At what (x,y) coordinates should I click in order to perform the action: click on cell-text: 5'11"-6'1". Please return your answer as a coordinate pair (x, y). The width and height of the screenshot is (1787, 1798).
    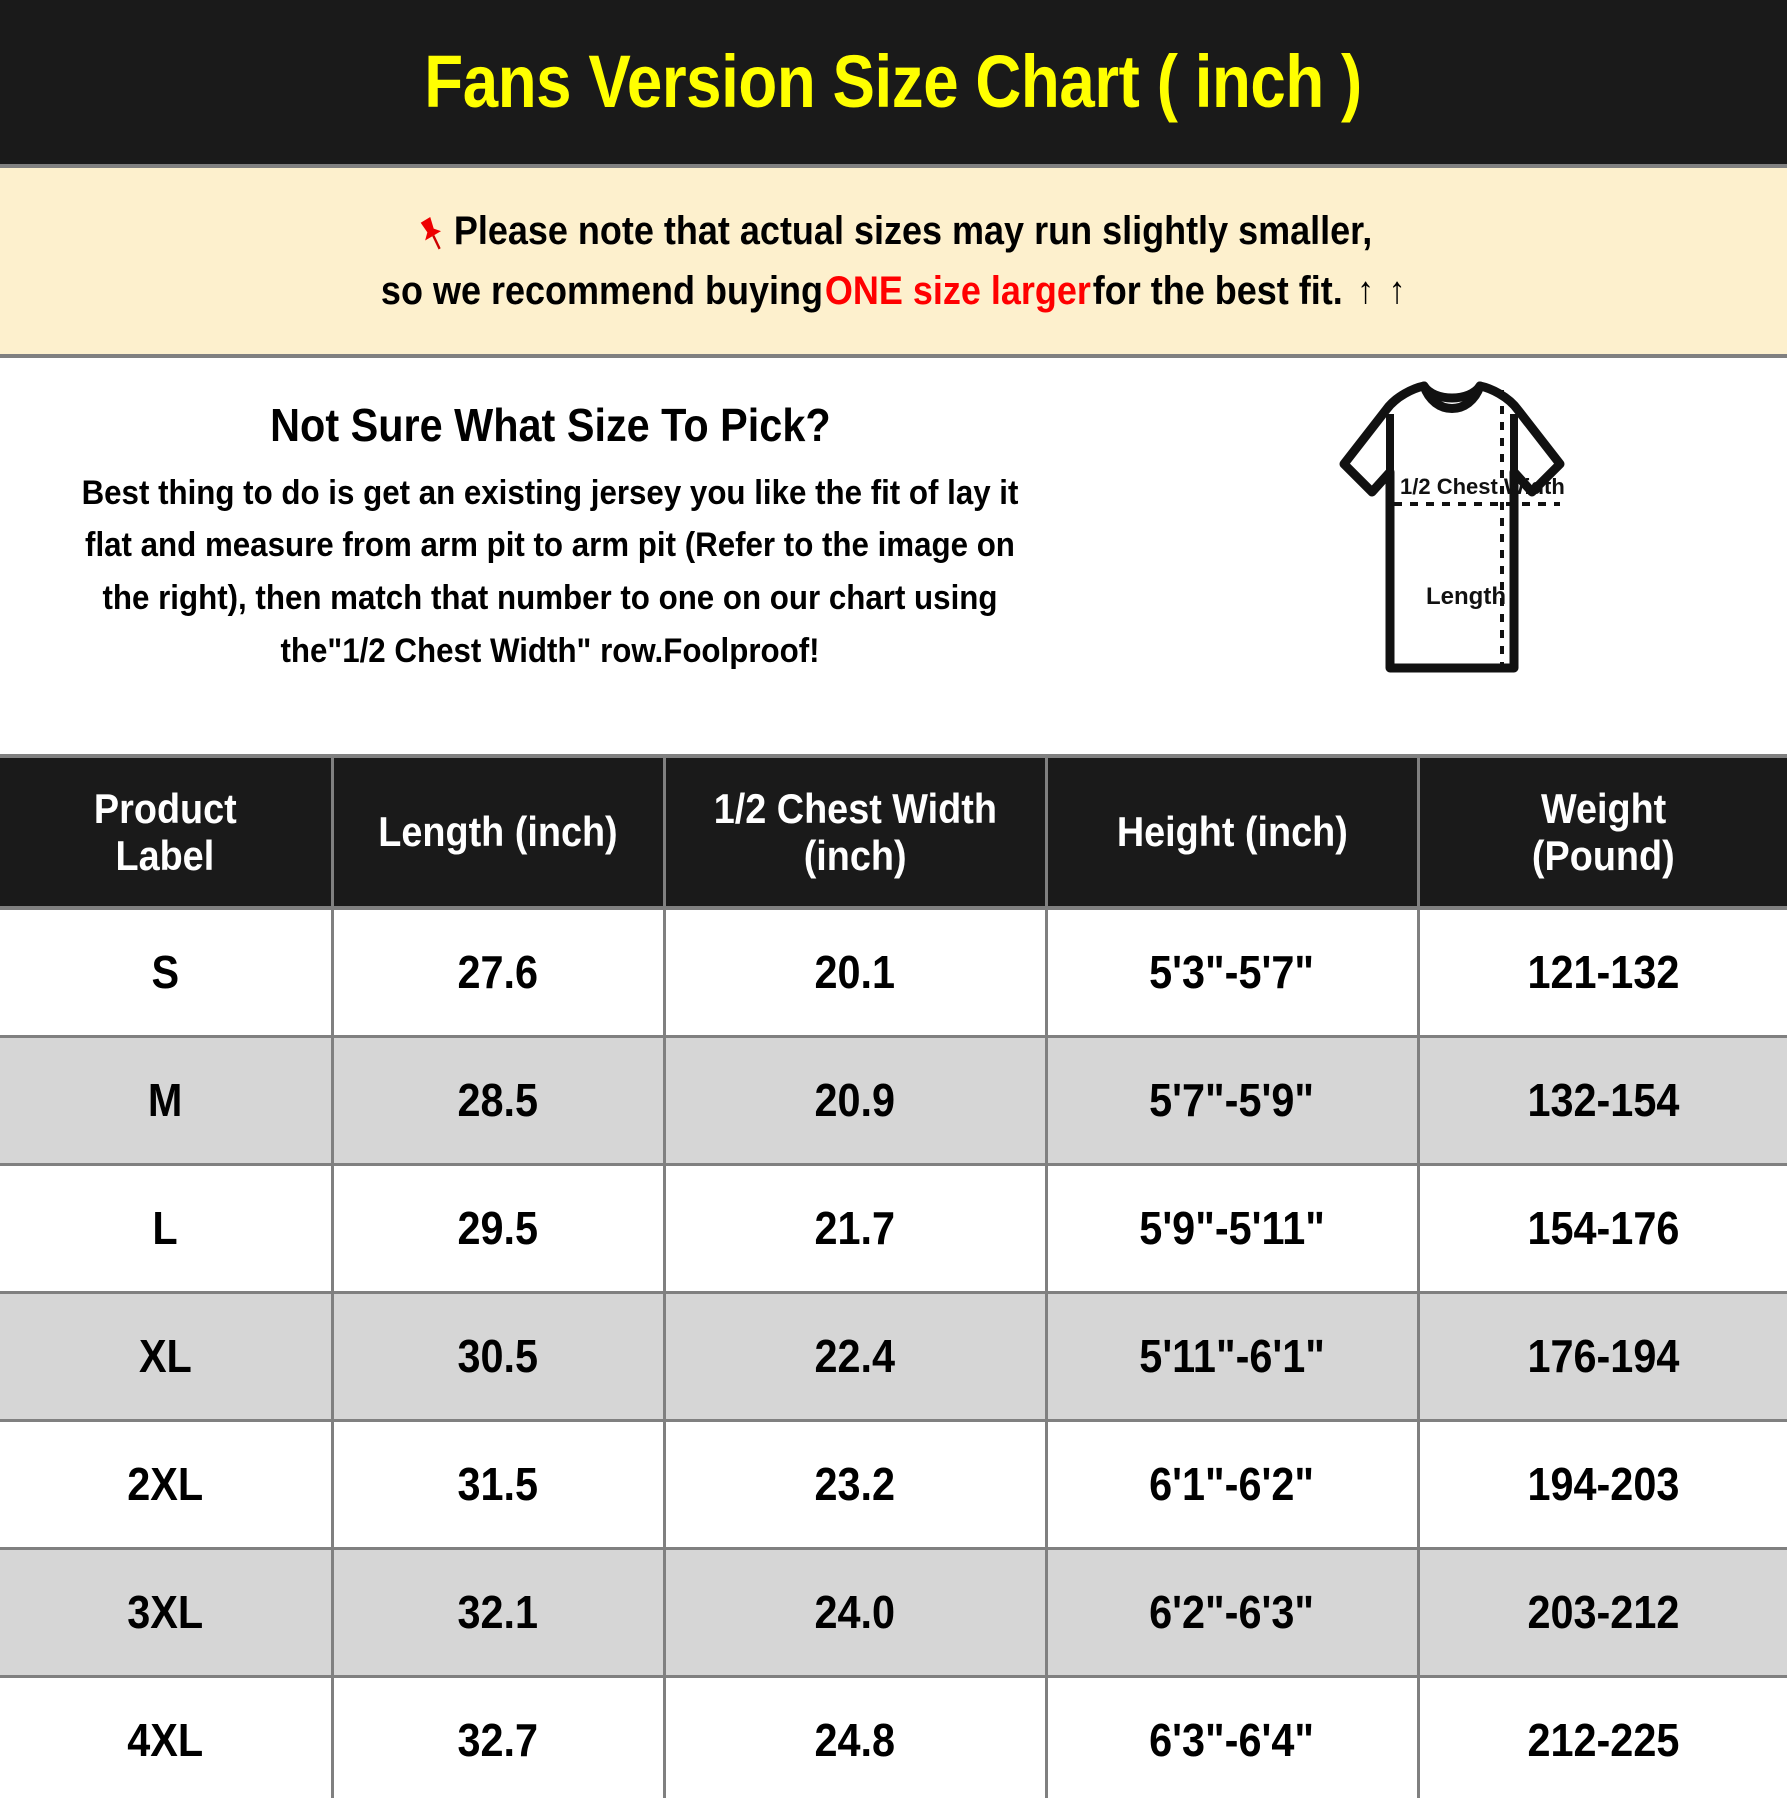
    Looking at the image, I should click on (1232, 1355).